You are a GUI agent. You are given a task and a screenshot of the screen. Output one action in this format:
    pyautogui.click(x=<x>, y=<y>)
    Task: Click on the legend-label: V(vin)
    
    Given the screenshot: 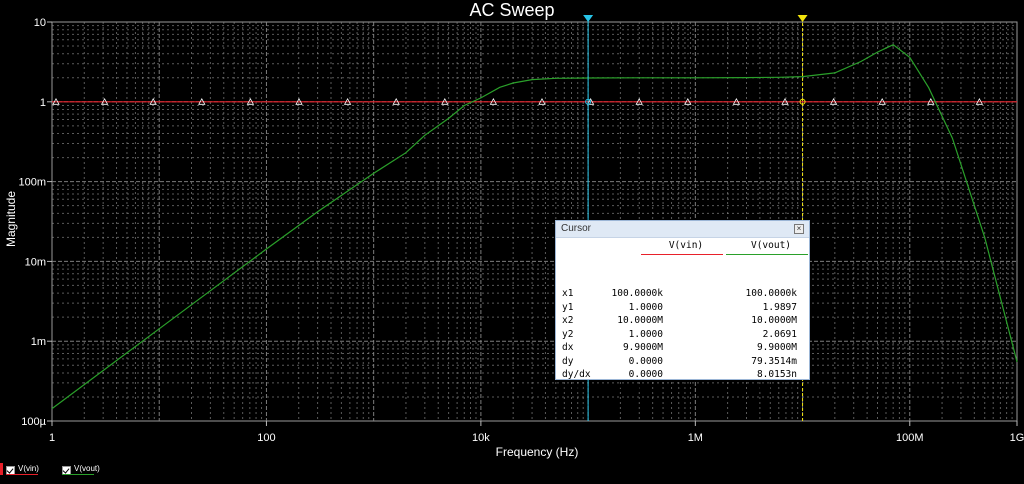 What is the action you would take?
    pyautogui.click(x=28, y=468)
    